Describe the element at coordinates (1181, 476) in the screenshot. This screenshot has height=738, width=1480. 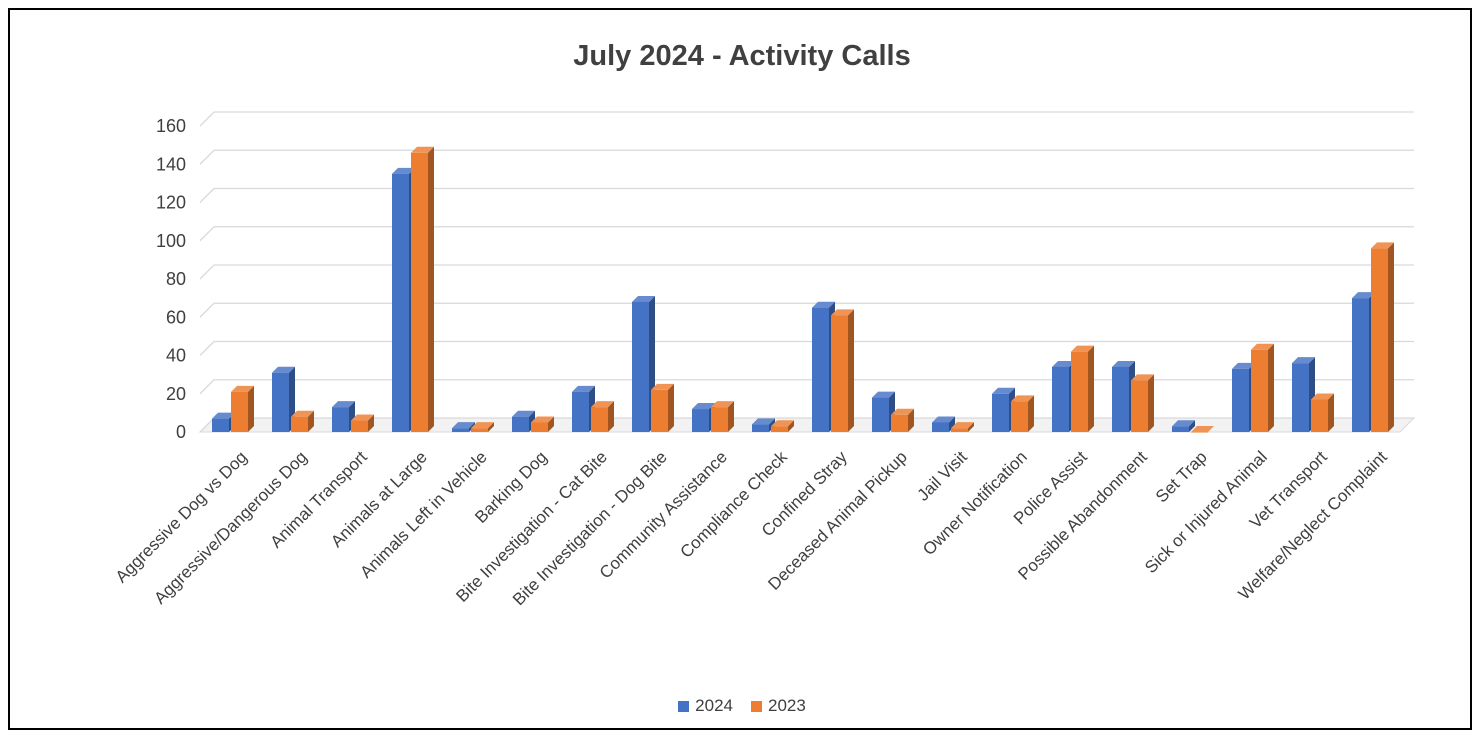
I see `x-category-label: Set Trap` at that location.